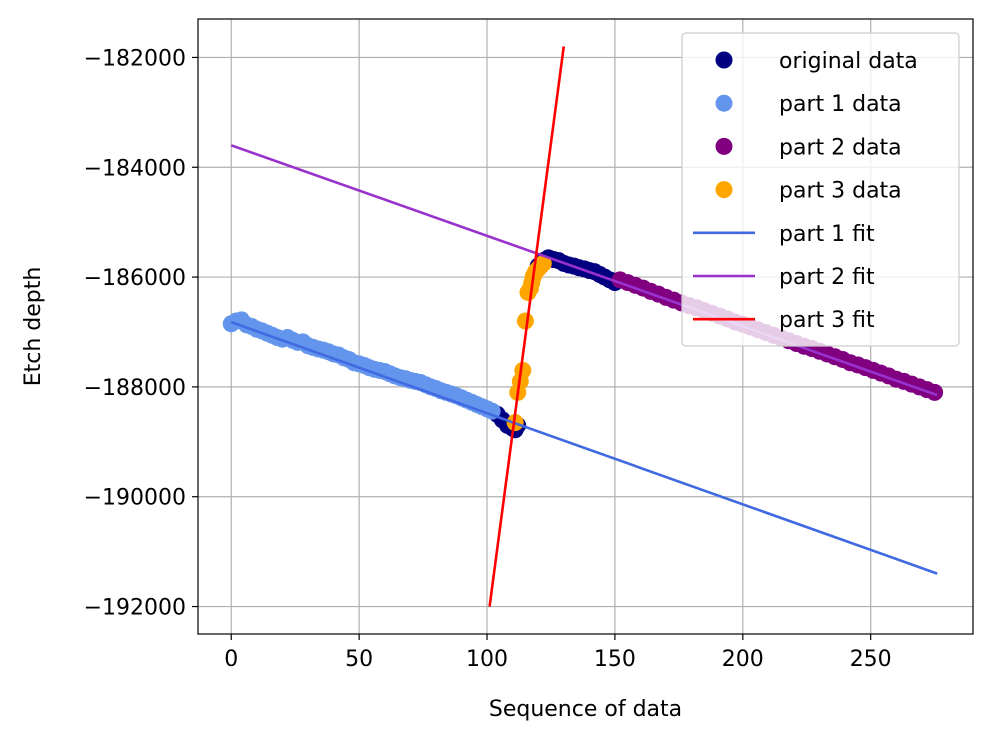 This screenshot has height=742, width=993. Describe the element at coordinates (135, 168) in the screenshot. I see `y-tick-label: −184000` at that location.